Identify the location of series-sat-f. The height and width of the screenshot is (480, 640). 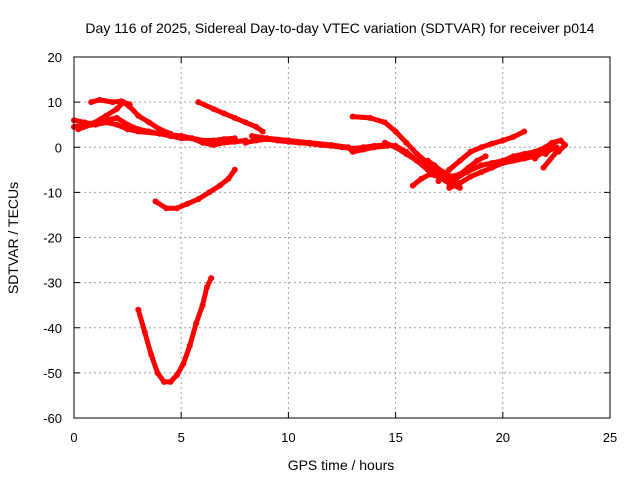
(195, 189).